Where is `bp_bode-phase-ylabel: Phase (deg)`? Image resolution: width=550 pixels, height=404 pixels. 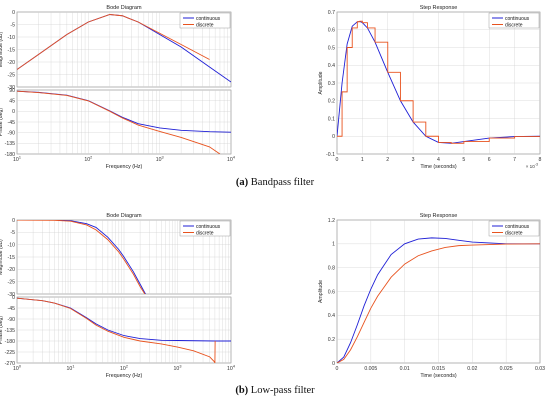
bp_bode-phase-ylabel: Phase (deg) is located at coordinates (2, 122).